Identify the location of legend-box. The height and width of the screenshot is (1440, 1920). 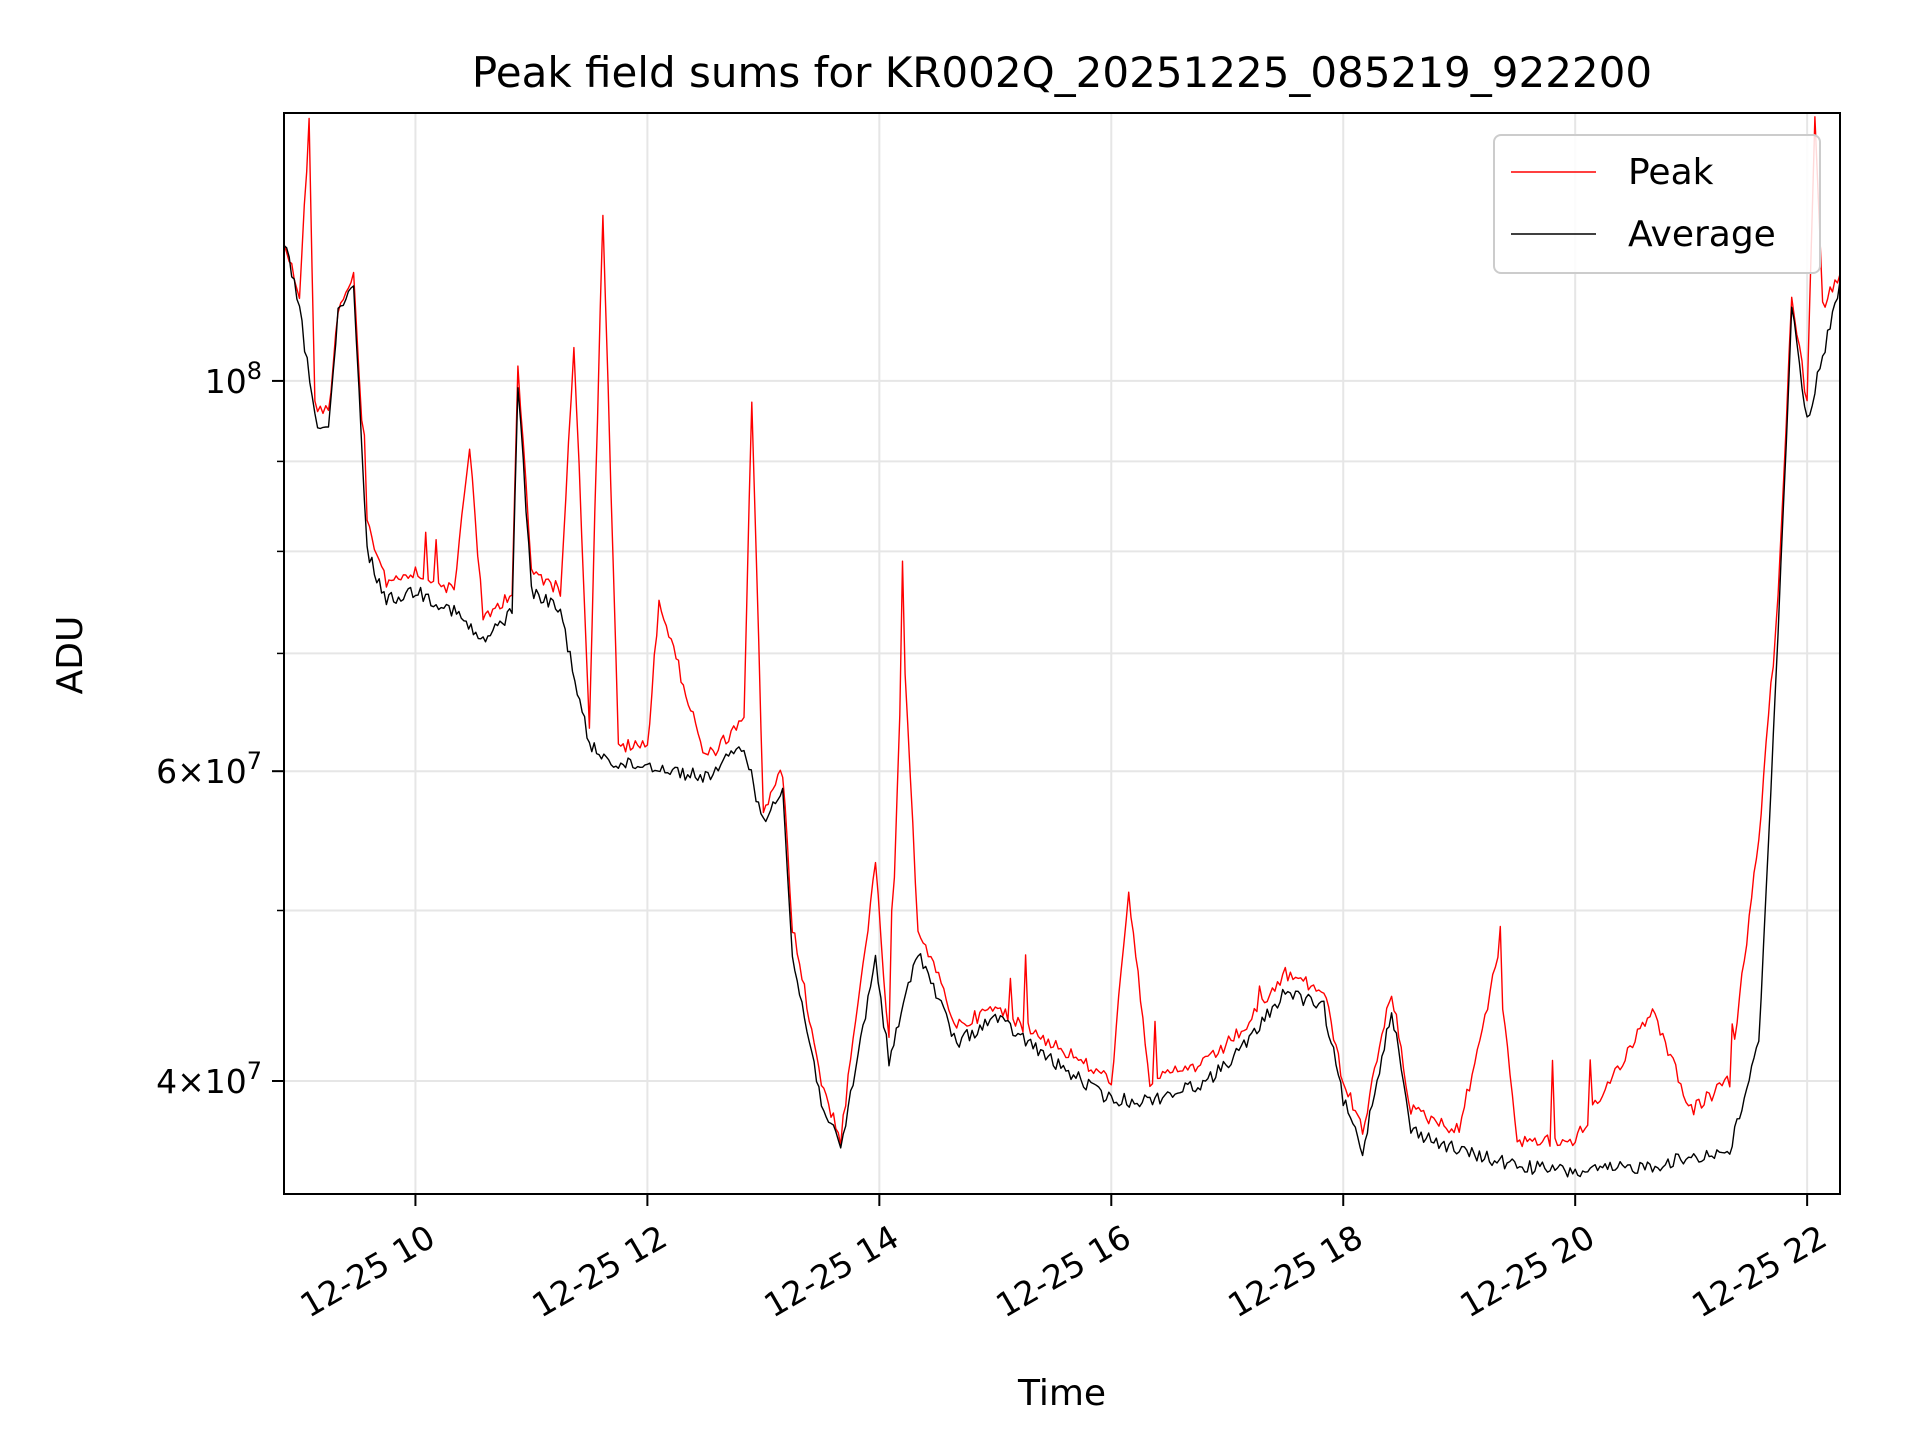
(1657, 204).